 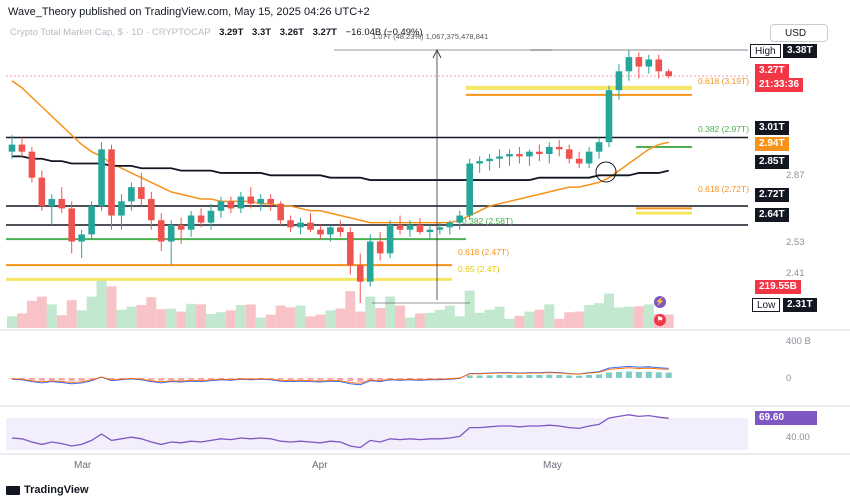 I want to click on ma200-line, so click(x=340, y=168).